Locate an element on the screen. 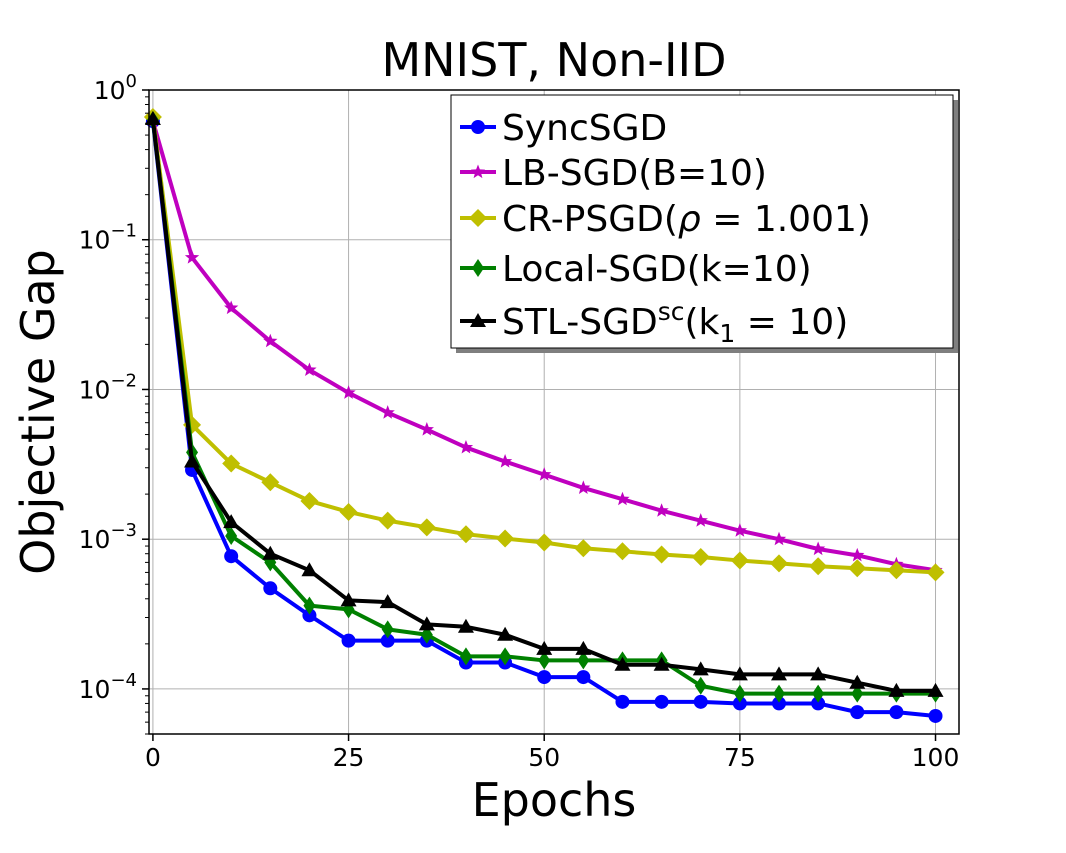  y-tick-label: 10⁻¹ is located at coordinates (108, 238).